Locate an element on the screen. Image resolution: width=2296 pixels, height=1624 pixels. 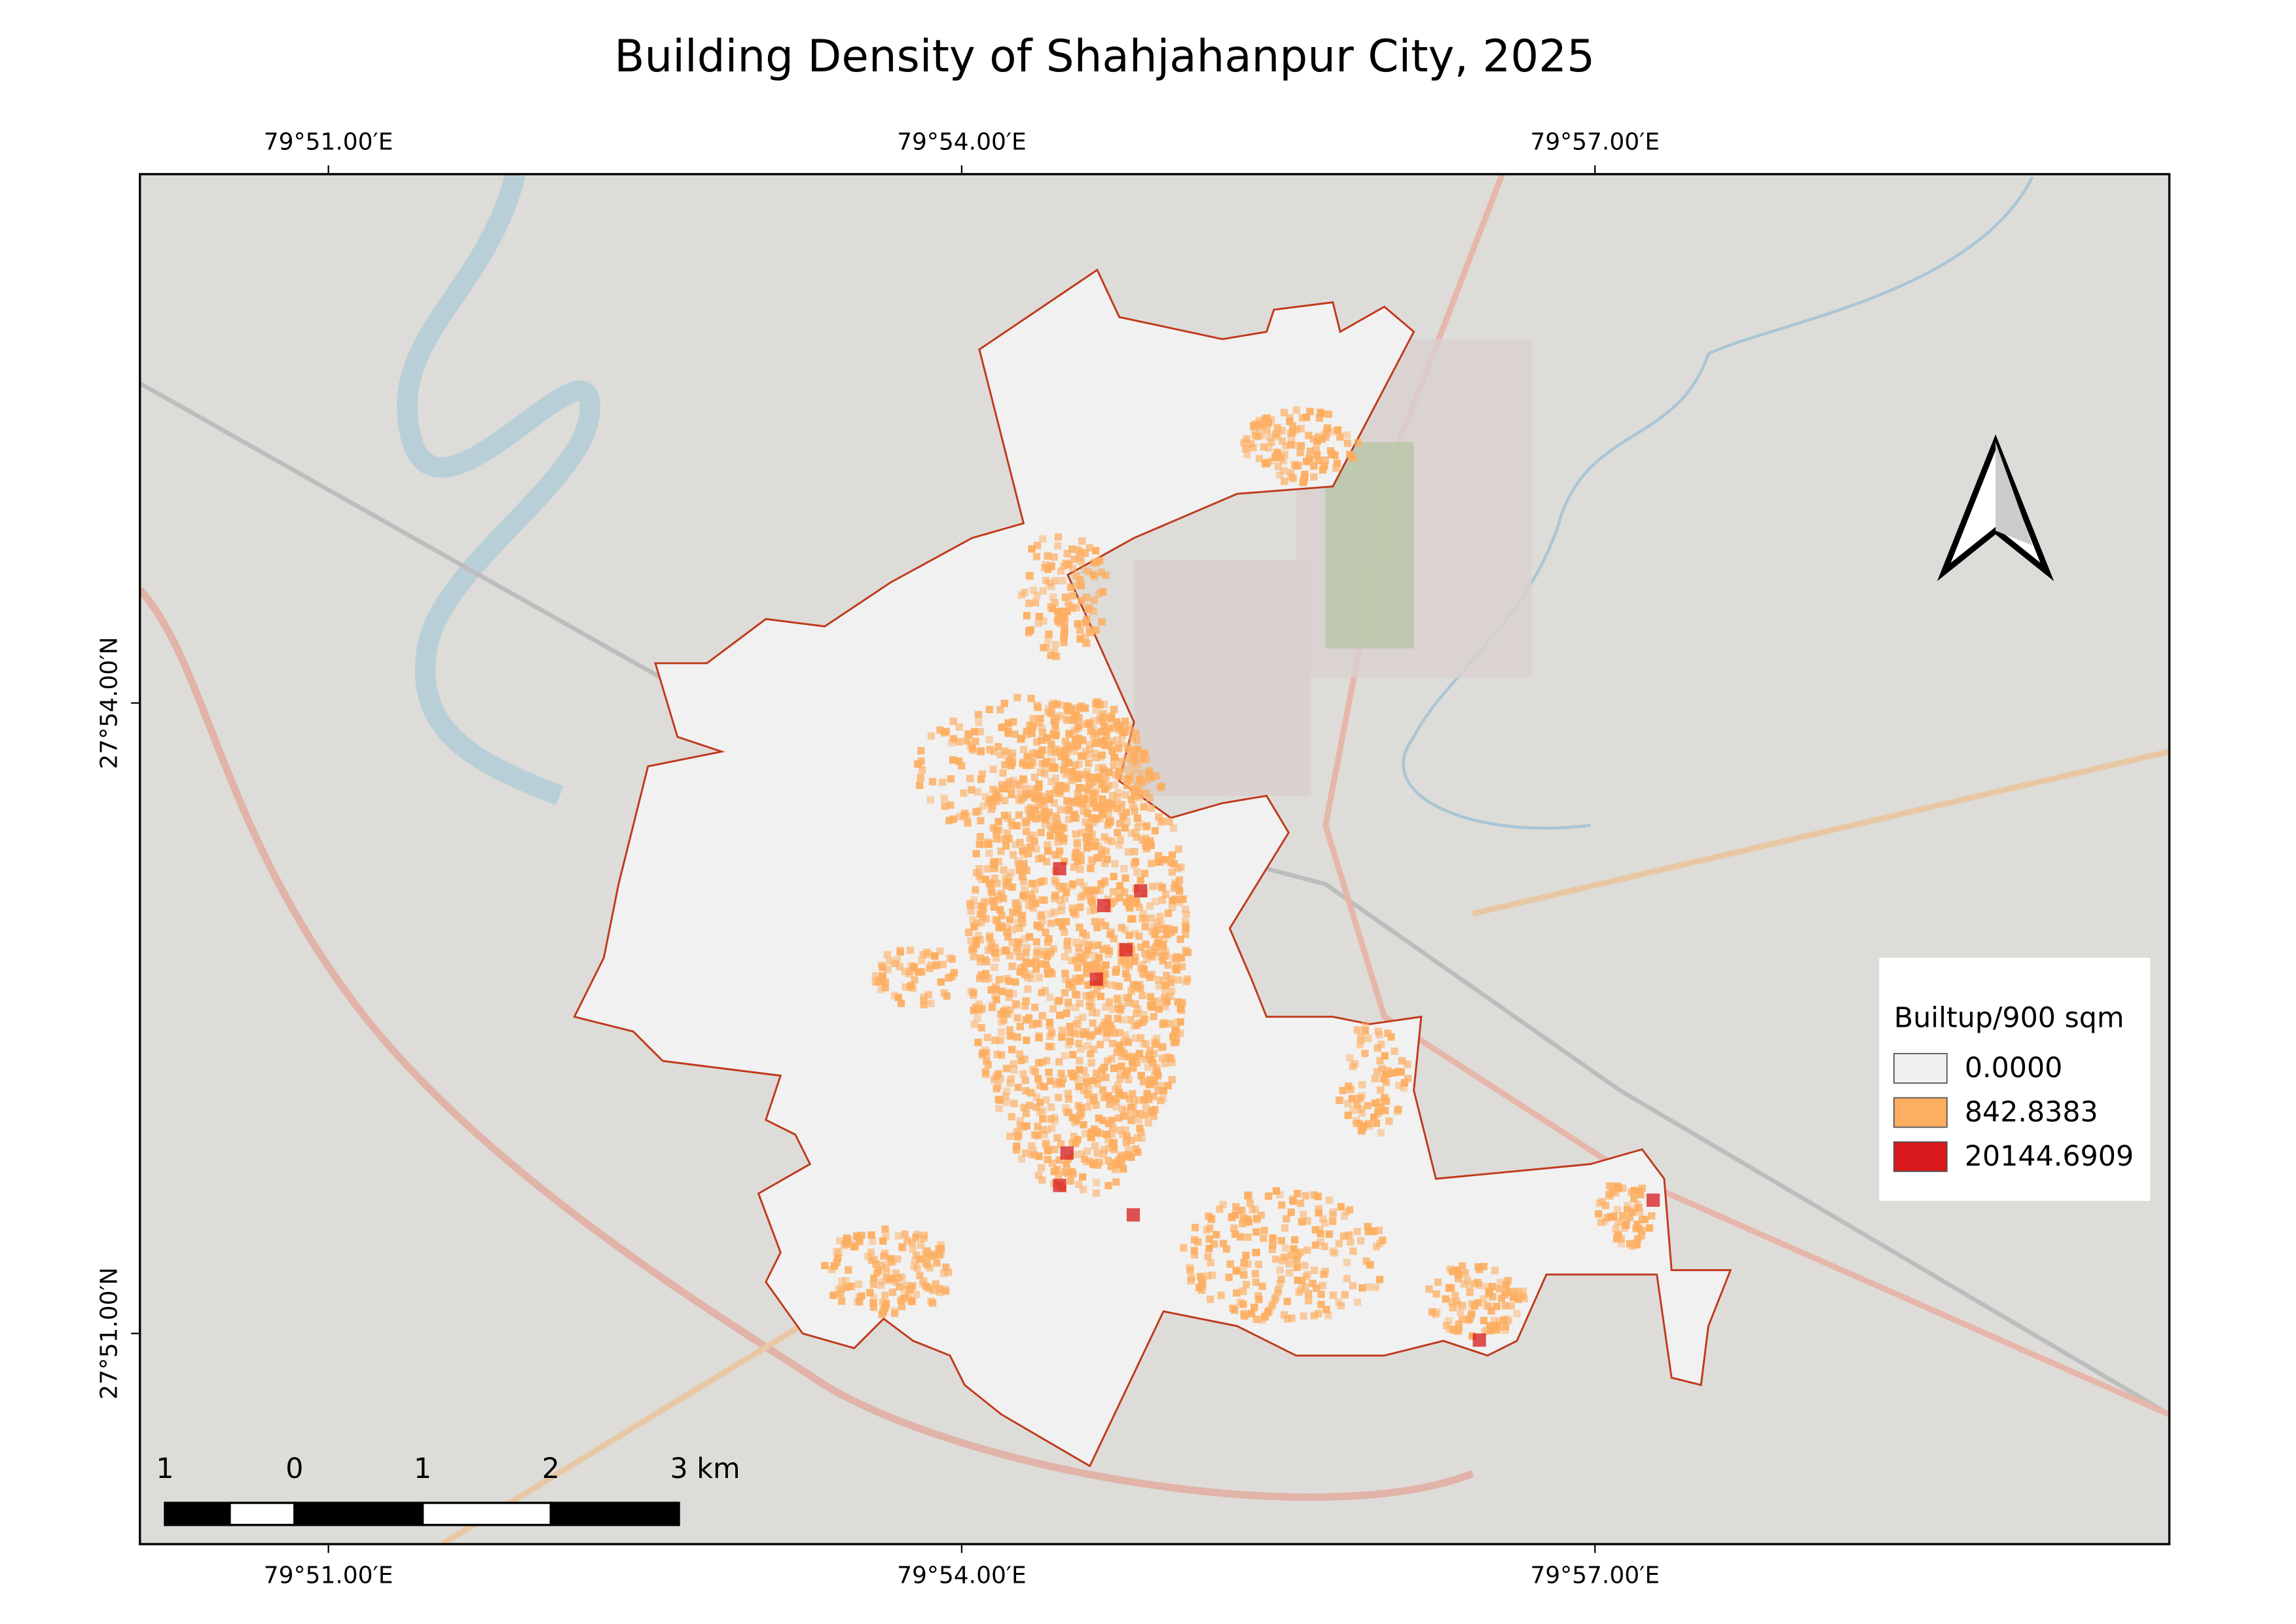
density-hotspot is located at coordinates (1133, 1215).